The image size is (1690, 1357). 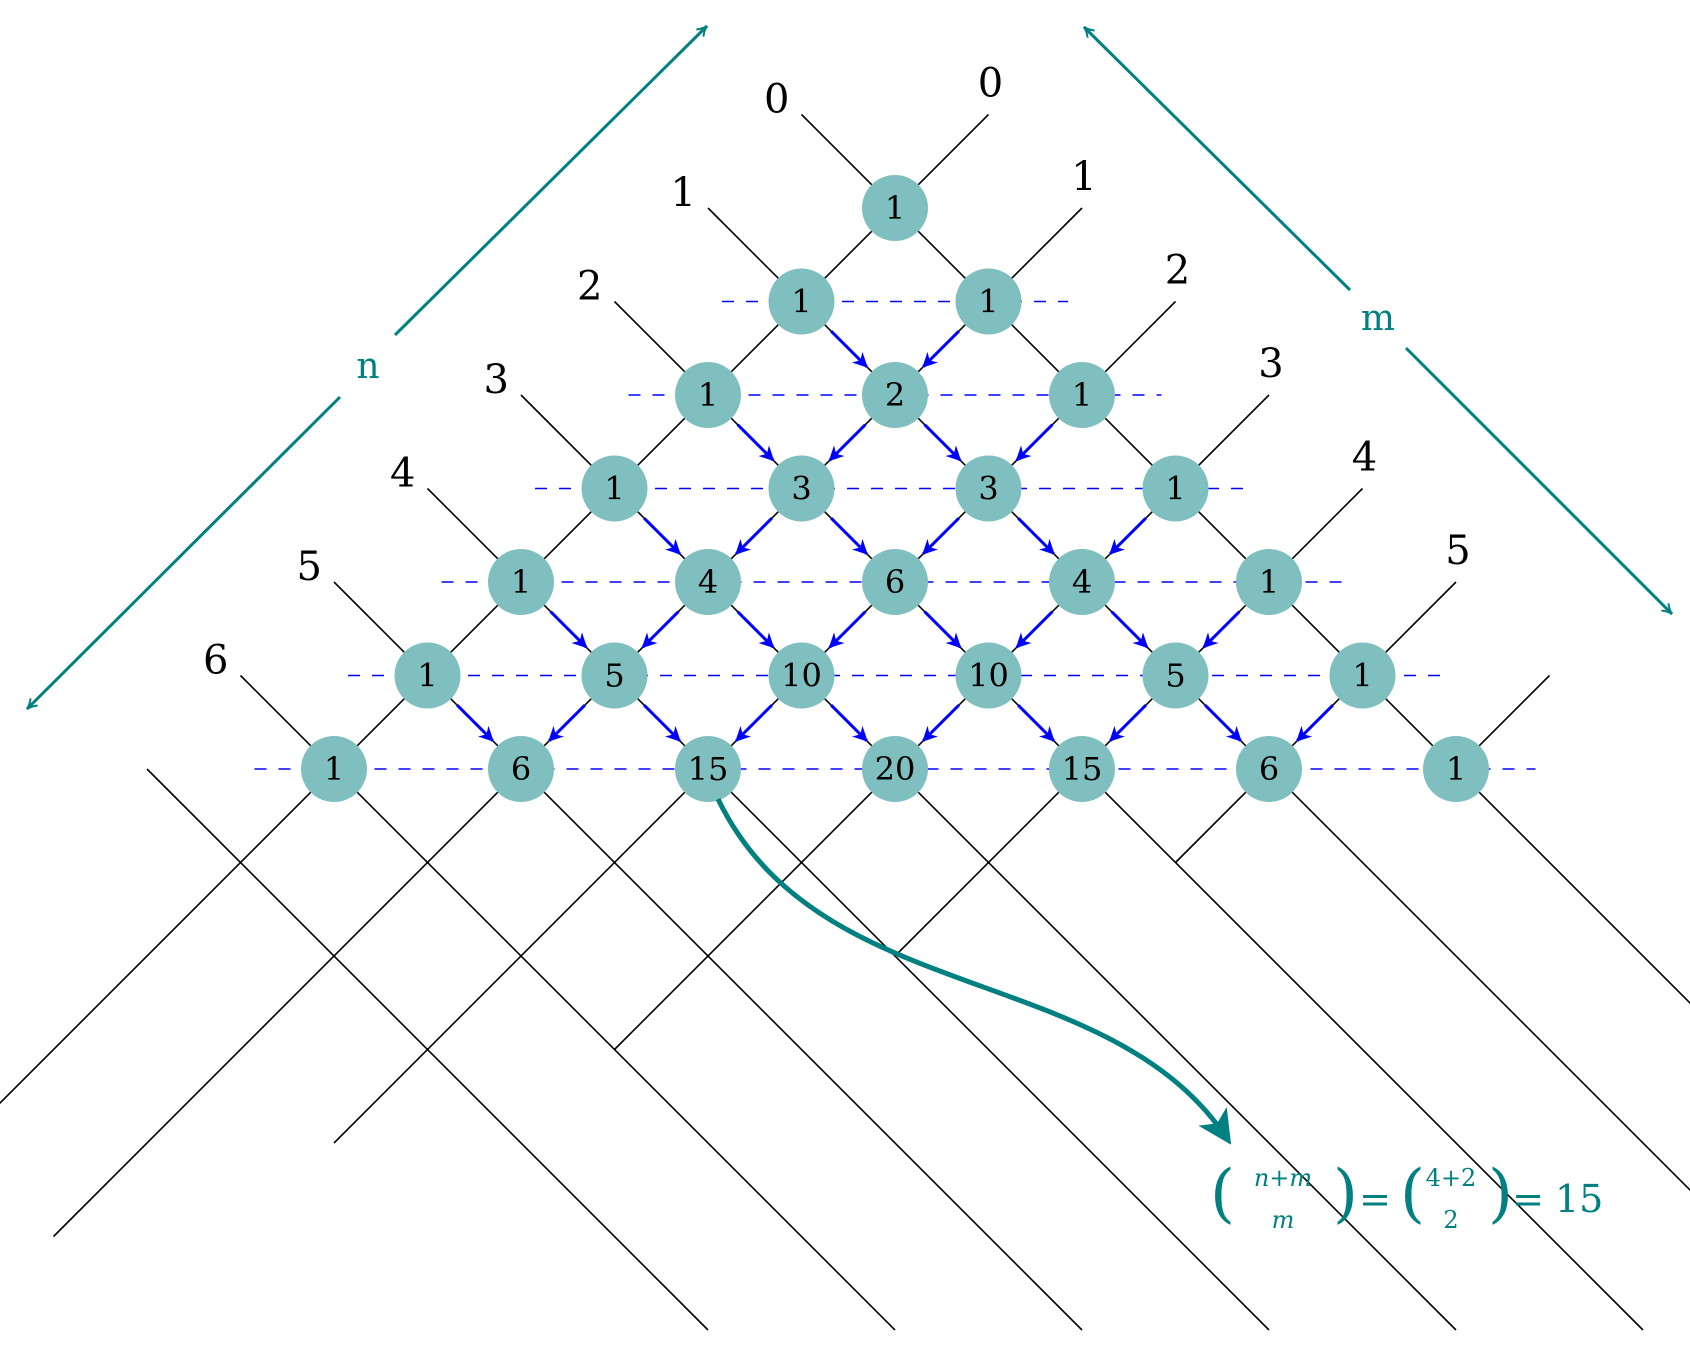 I want to click on sum-arrow-left-r6-c3, so click(x=849, y=723).